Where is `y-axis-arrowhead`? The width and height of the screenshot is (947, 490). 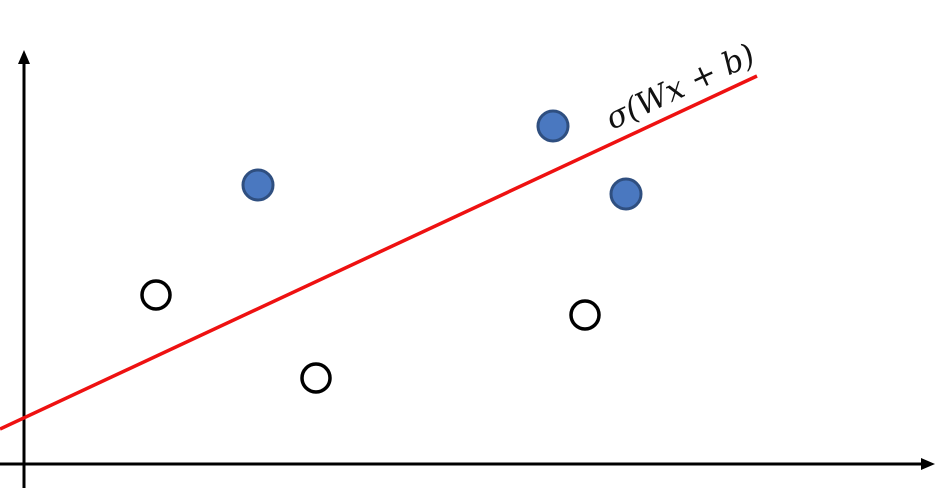 y-axis-arrowhead is located at coordinates (24, 57).